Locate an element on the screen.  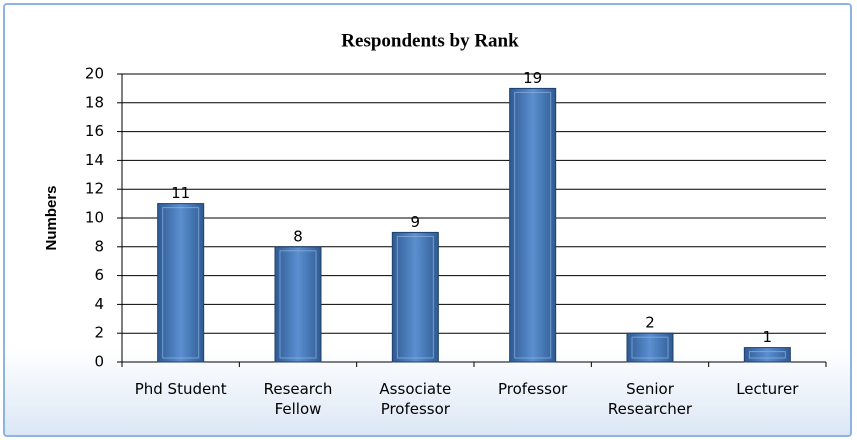
data-label: 8 is located at coordinates (298, 236).